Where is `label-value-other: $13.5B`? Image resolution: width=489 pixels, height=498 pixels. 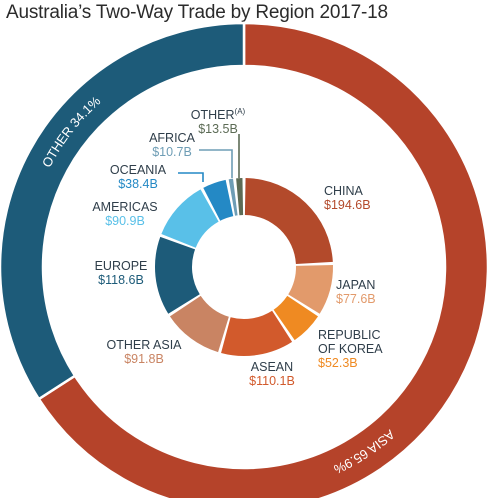 label-value-other: $13.5B is located at coordinates (218, 129).